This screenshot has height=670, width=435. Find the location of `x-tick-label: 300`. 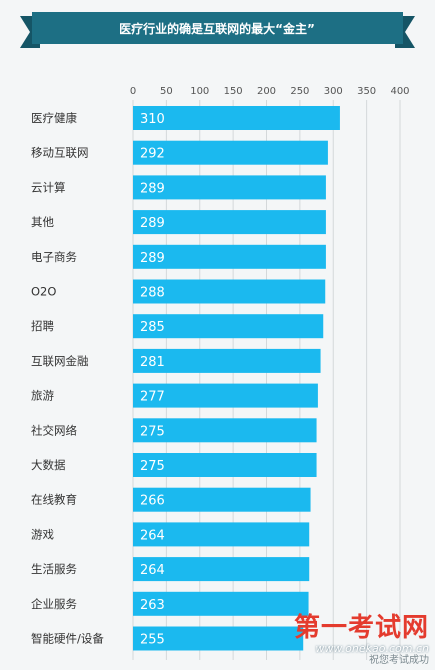

x-tick-label: 300 is located at coordinates (333, 91).